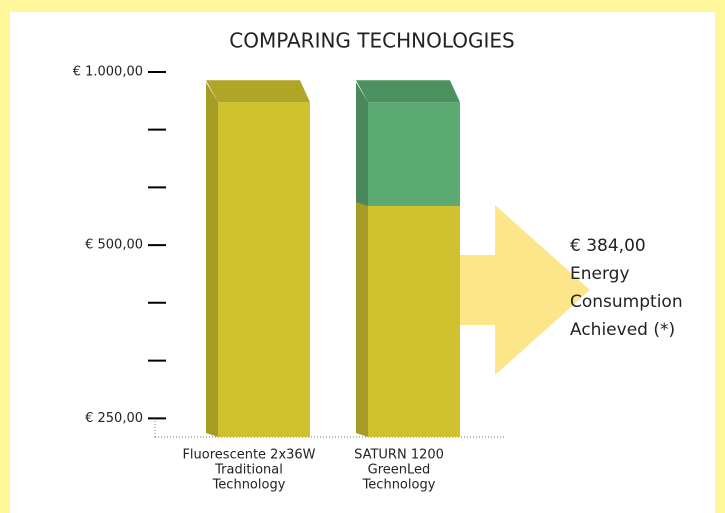 The width and height of the screenshot is (725, 513). I want to click on x-tick-label: Traditional, so click(248, 470).